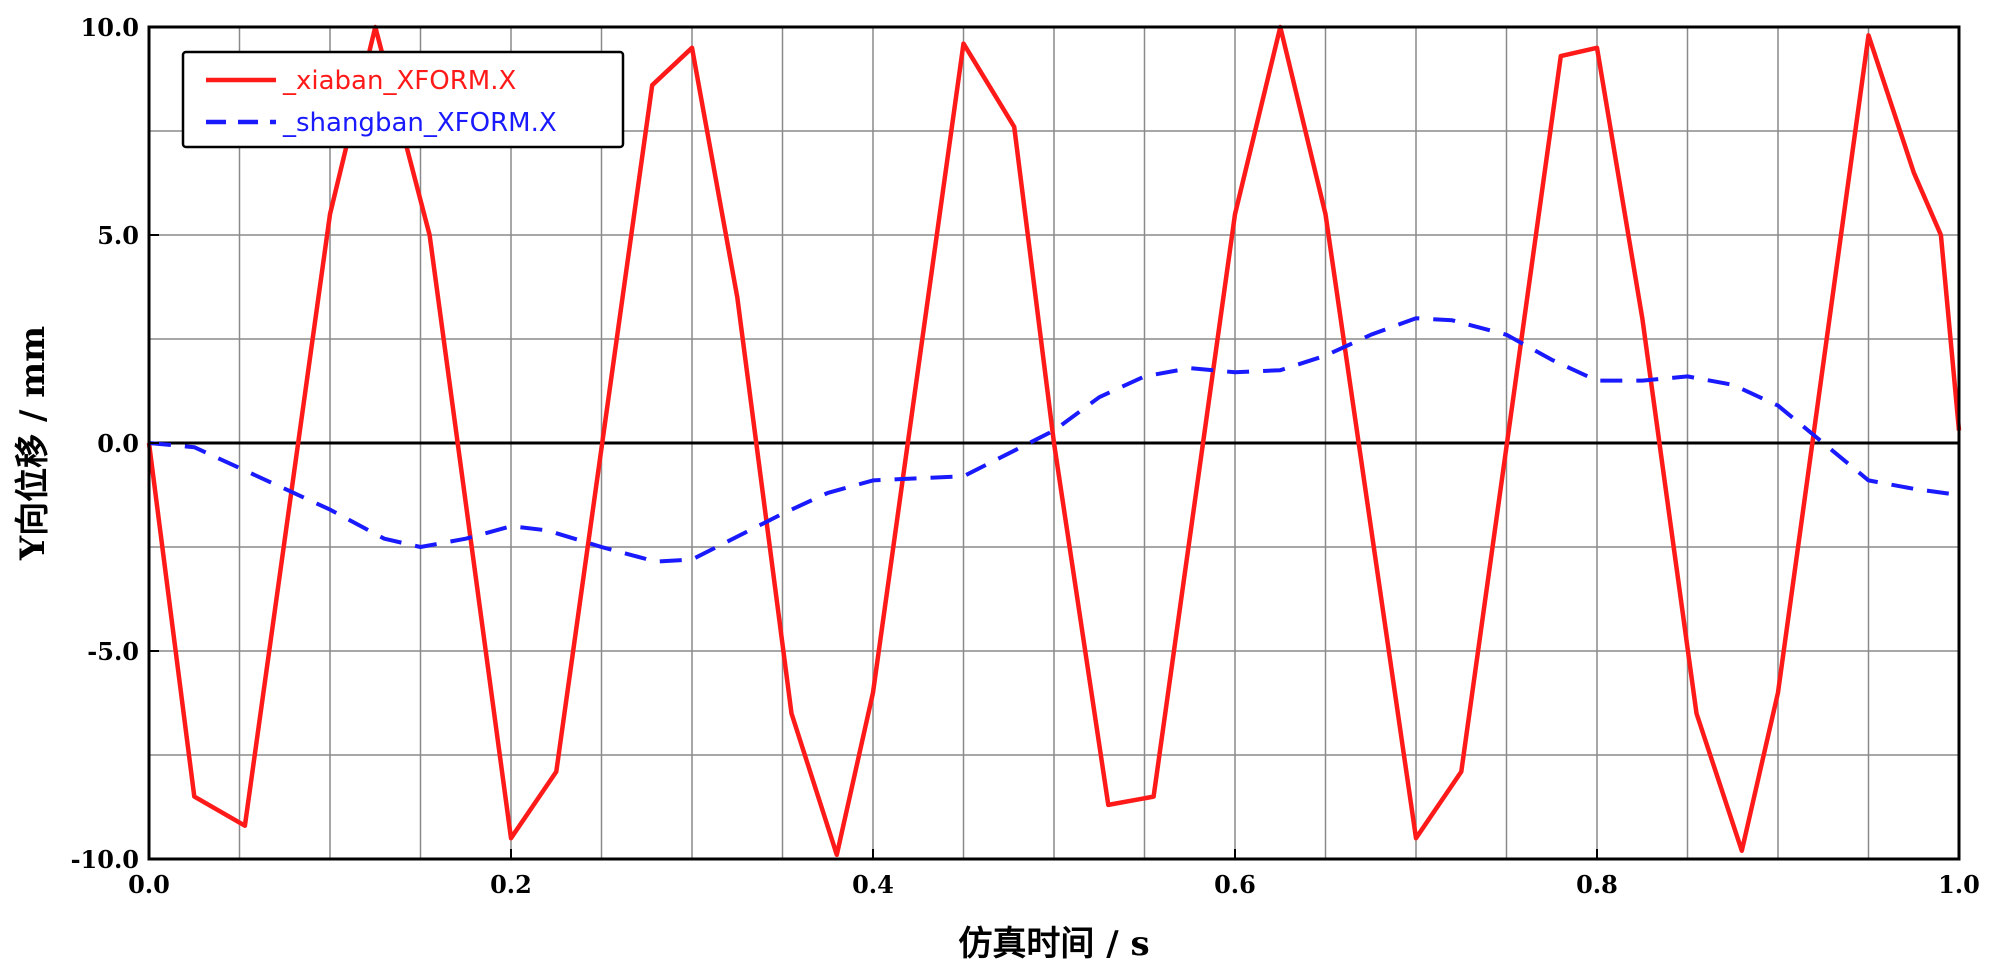 This screenshot has height=970, width=2000. I want to click on legend: _xiaban_XFORM.X _shangban_XFORM.X, so click(403, 99).